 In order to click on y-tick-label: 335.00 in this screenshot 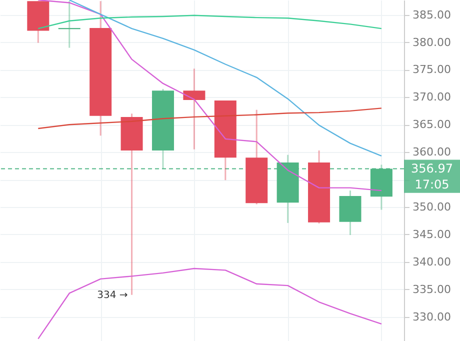, I will do `click(431, 289)`.